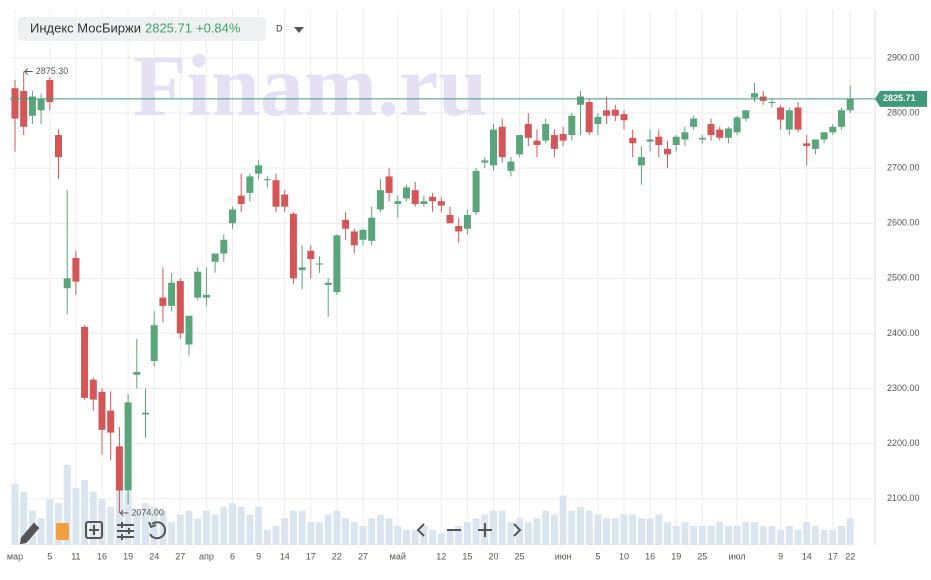  Describe the element at coordinates (279, 28) in the screenshot. I see `interval: D` at that location.